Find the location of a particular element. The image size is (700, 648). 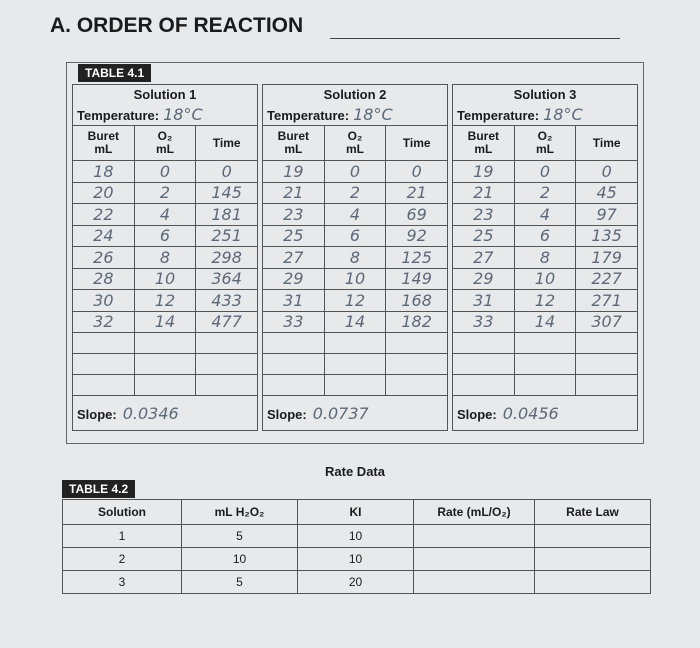

slope-value: 0.0346 is located at coordinates (150, 413).